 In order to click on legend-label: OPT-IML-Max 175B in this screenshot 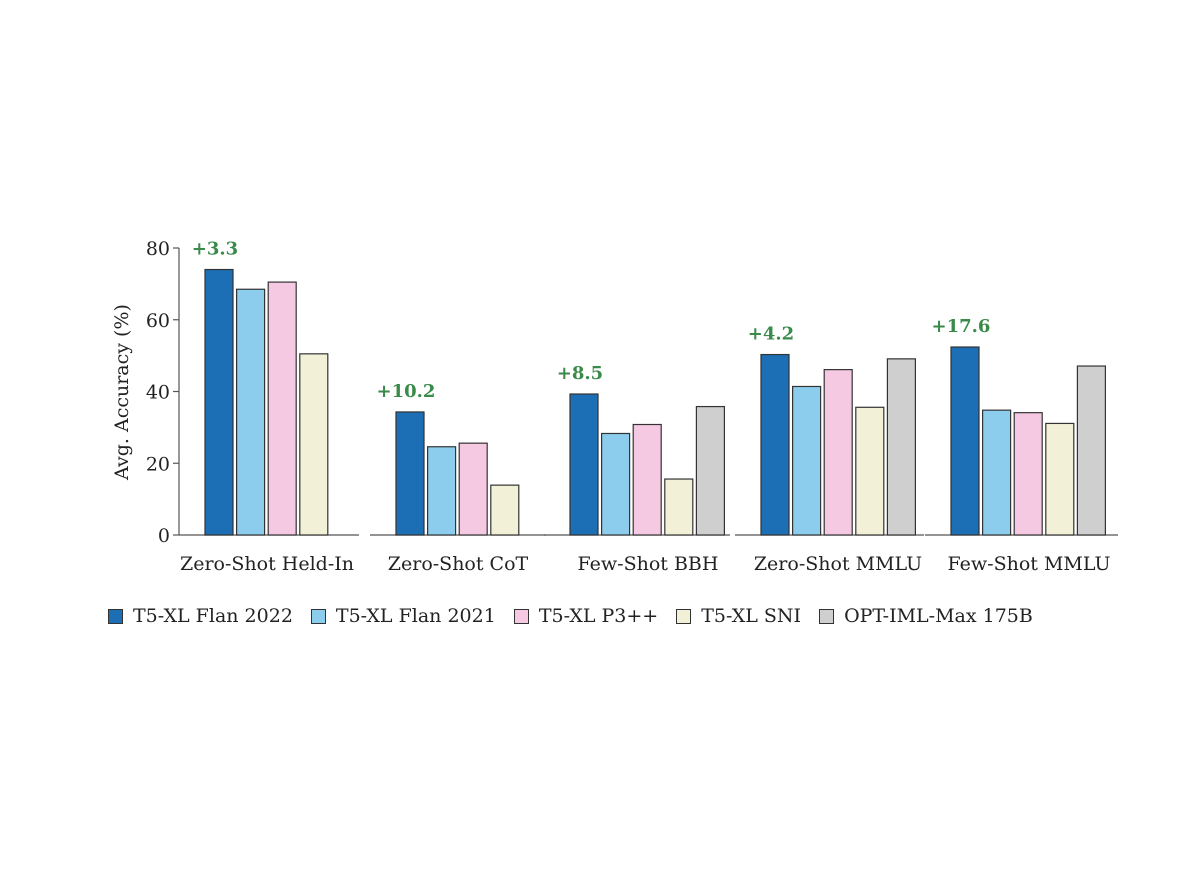, I will do `click(938, 616)`.